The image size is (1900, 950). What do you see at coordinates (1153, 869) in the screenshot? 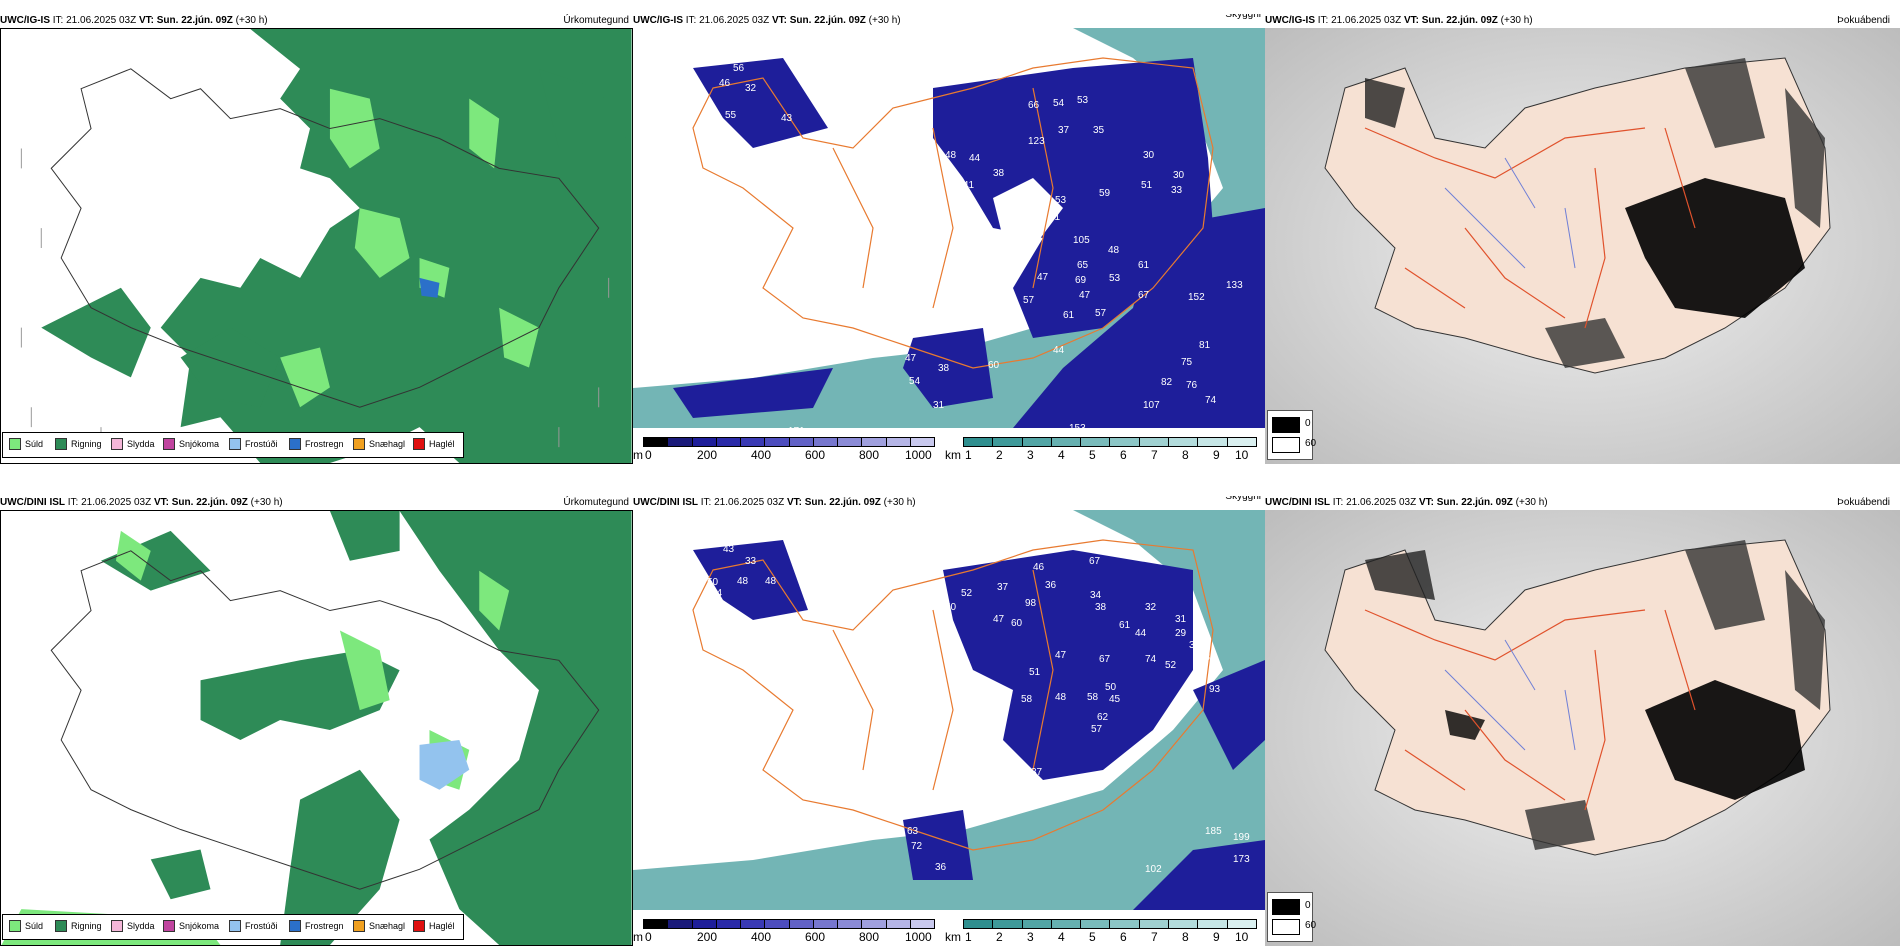
I see `vis-value: 102` at bounding box center [1153, 869].